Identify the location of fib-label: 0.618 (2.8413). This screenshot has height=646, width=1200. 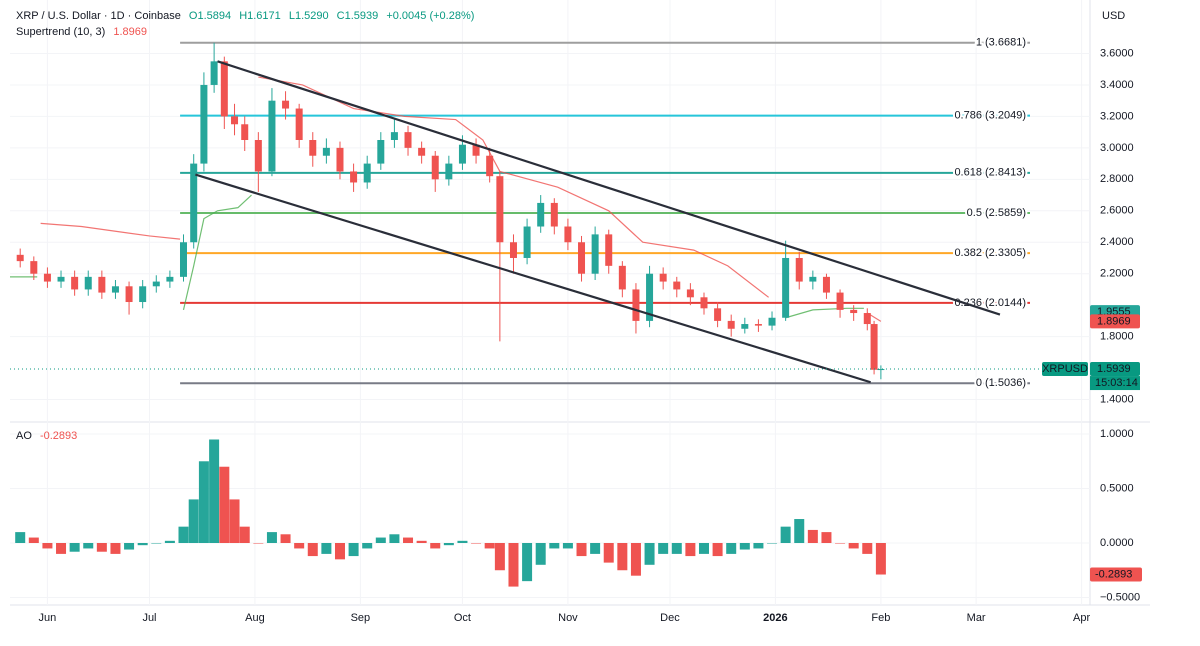
(990, 173).